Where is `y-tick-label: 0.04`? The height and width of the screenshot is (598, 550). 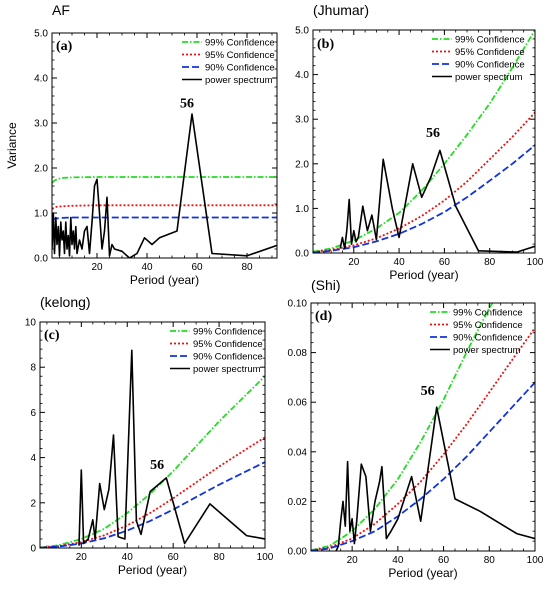 y-tick-label: 0.04 is located at coordinates (298, 452).